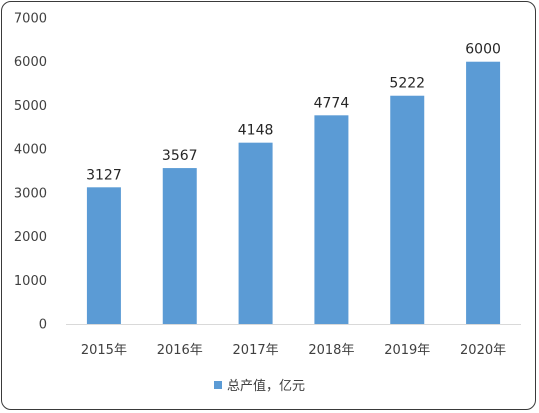  What do you see at coordinates (30, 150) in the screenshot?
I see `y-tick-label: 4000` at bounding box center [30, 150].